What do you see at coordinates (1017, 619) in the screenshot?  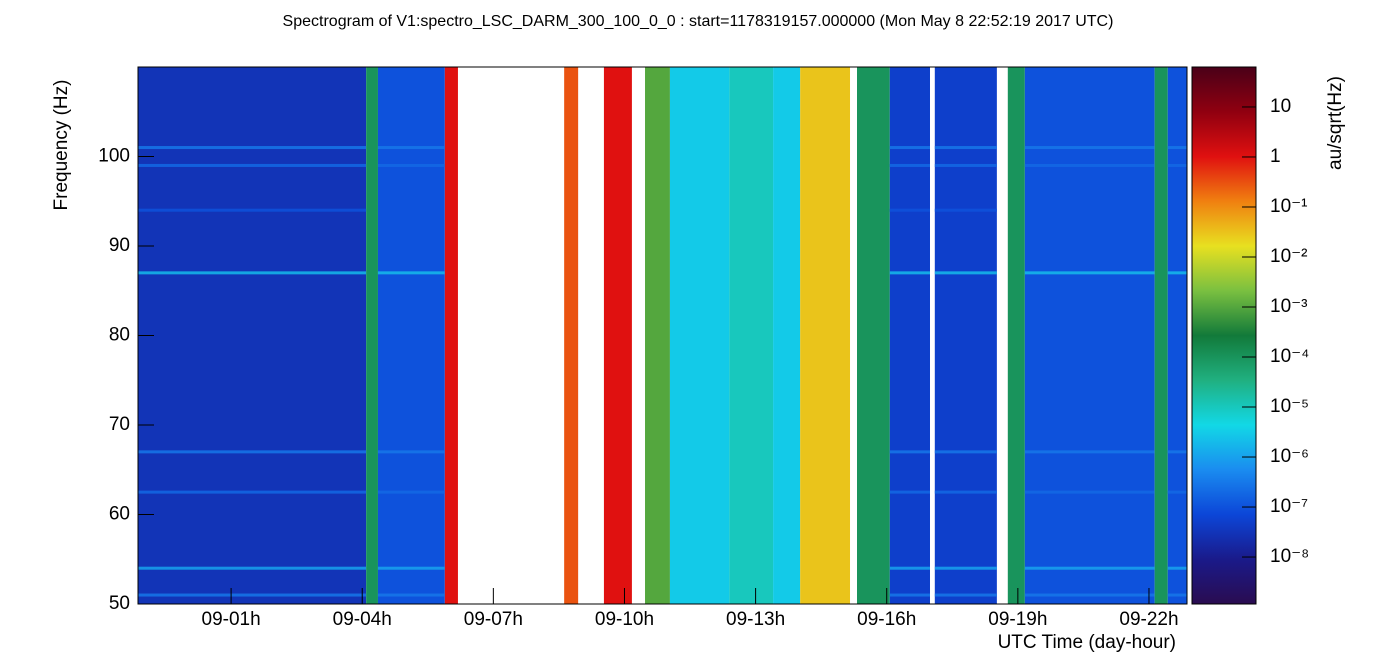 I see `x-tick-label: 09-19h` at bounding box center [1017, 619].